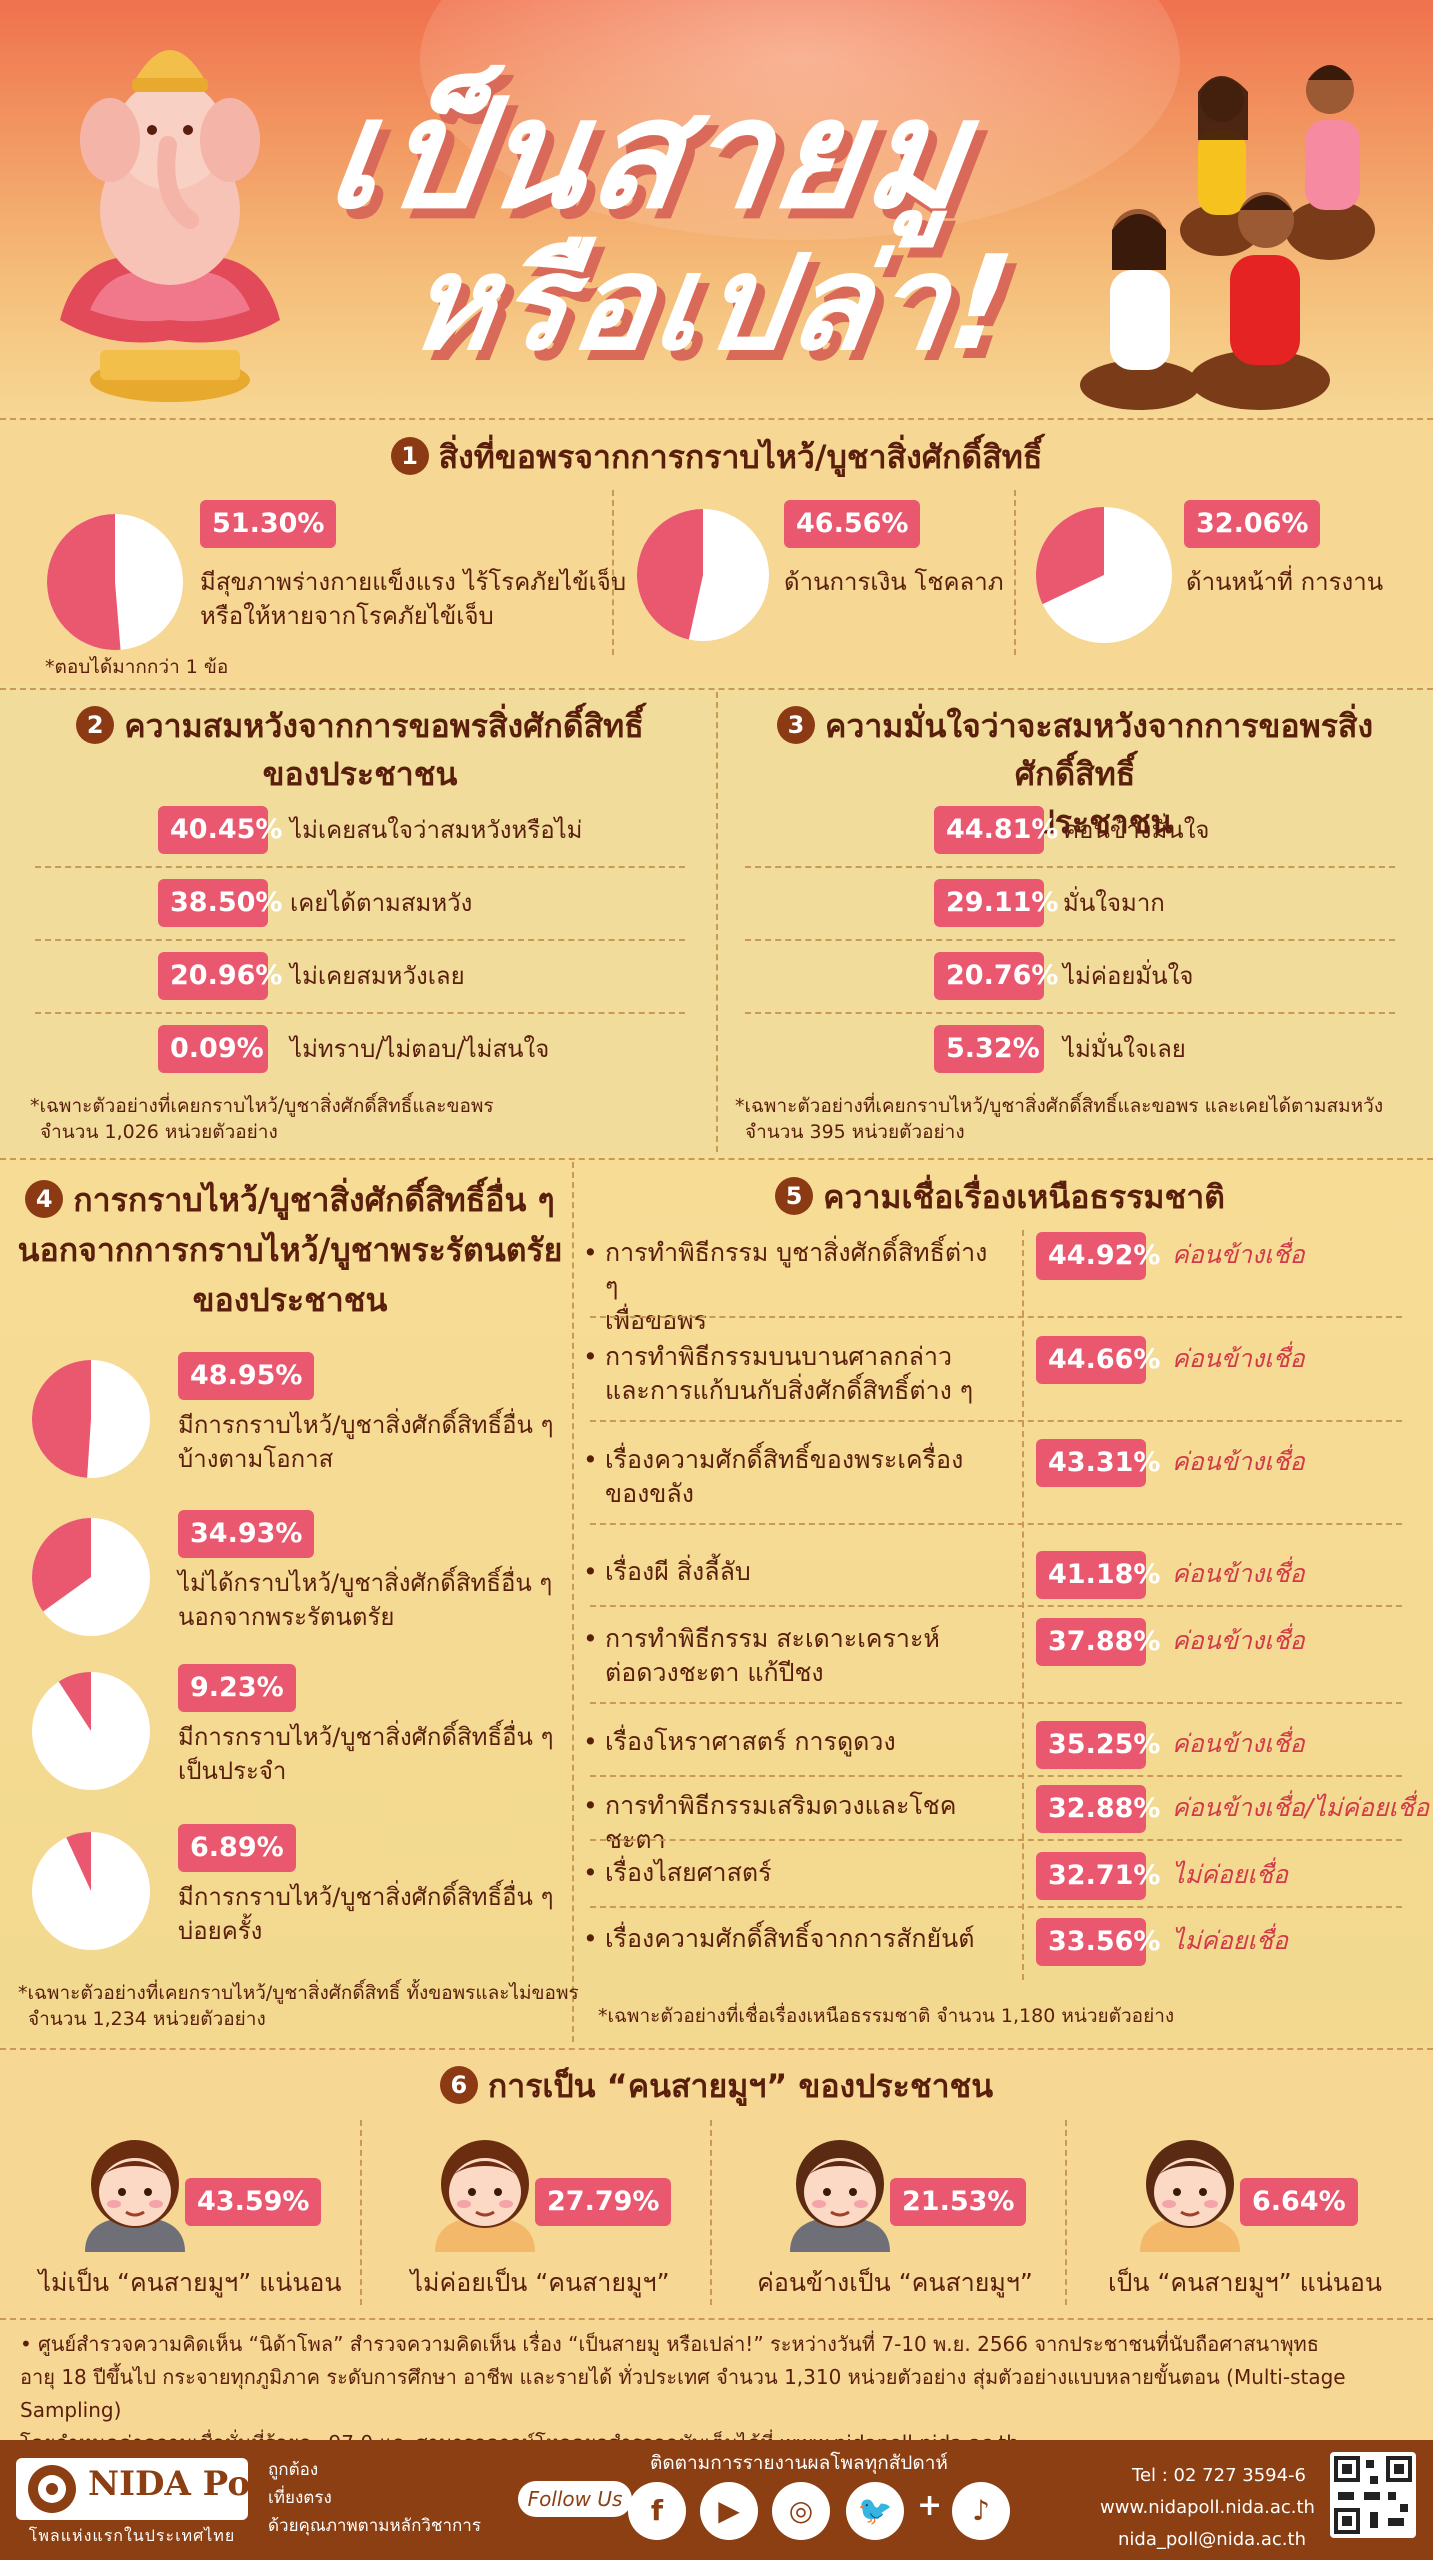 The width and height of the screenshot is (1433, 2560). Describe the element at coordinates (420, 1049) in the screenshot. I see `fulfilment-label: ไม่ทราบ/ไม่ตอบ/ไม่สนใจ` at that location.